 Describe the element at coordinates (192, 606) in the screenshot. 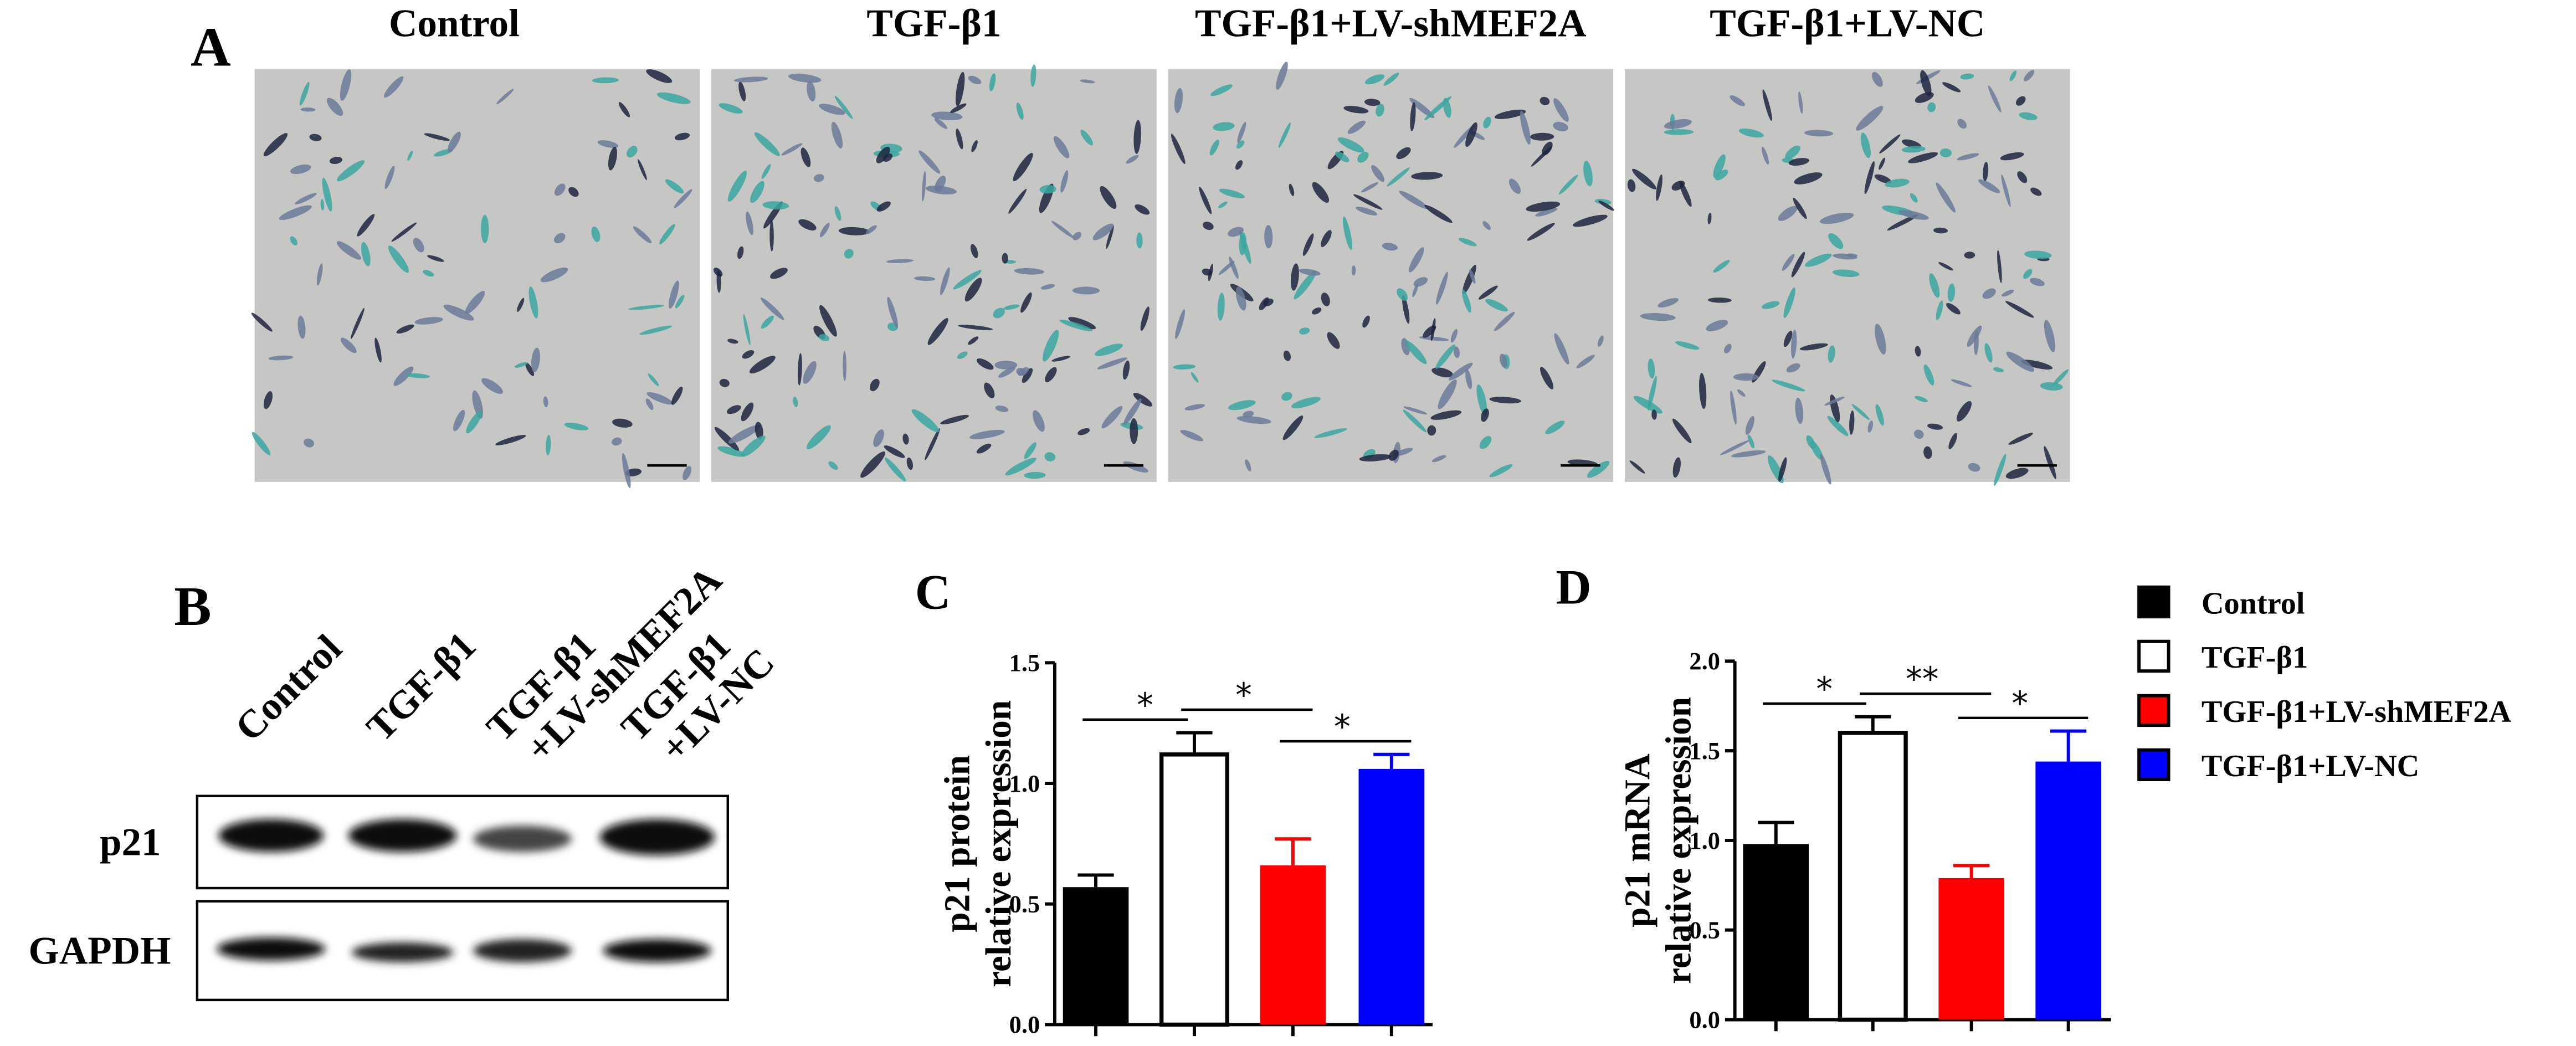

I see `panel-label: B` at that location.